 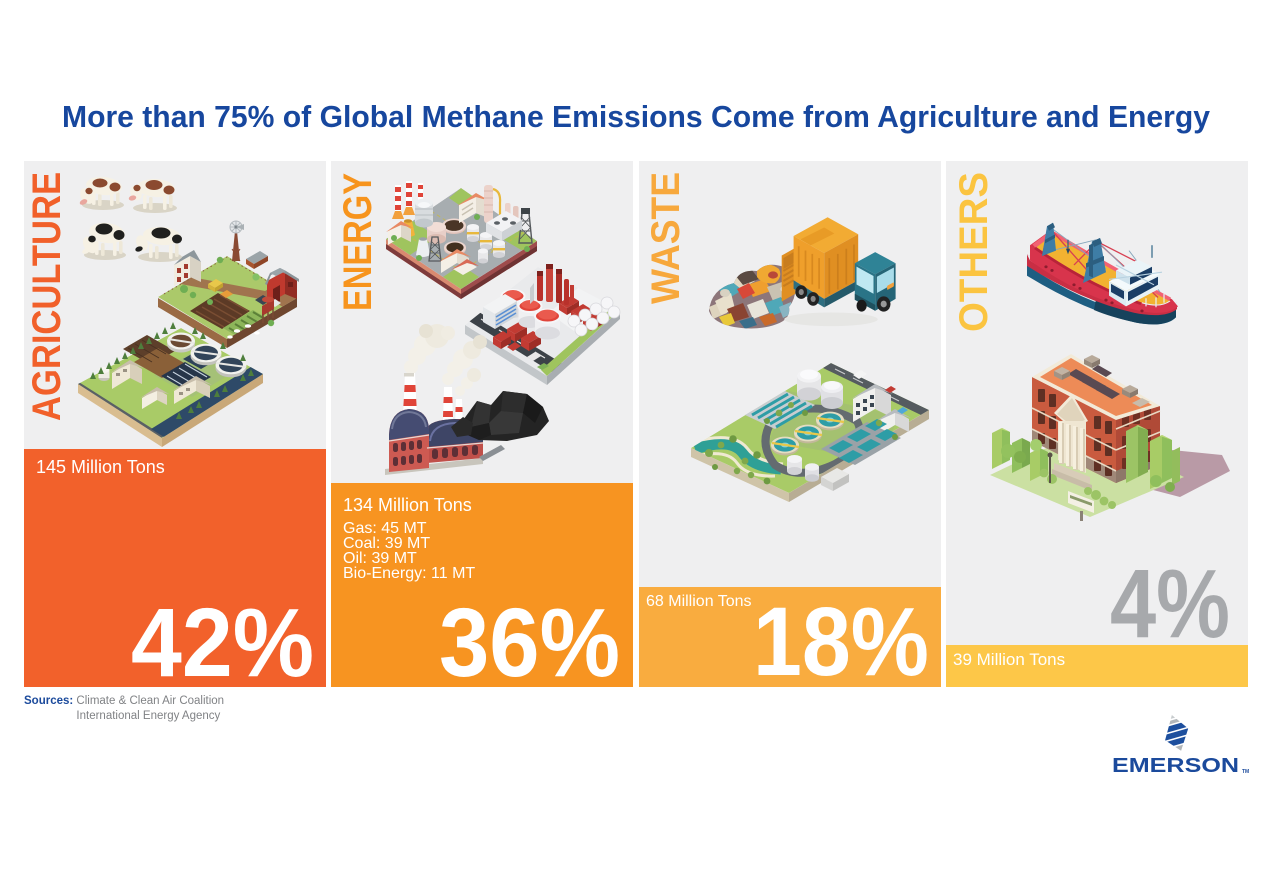 What do you see at coordinates (666, 238) in the screenshot?
I see `svg-text: WASTE` at bounding box center [666, 238].